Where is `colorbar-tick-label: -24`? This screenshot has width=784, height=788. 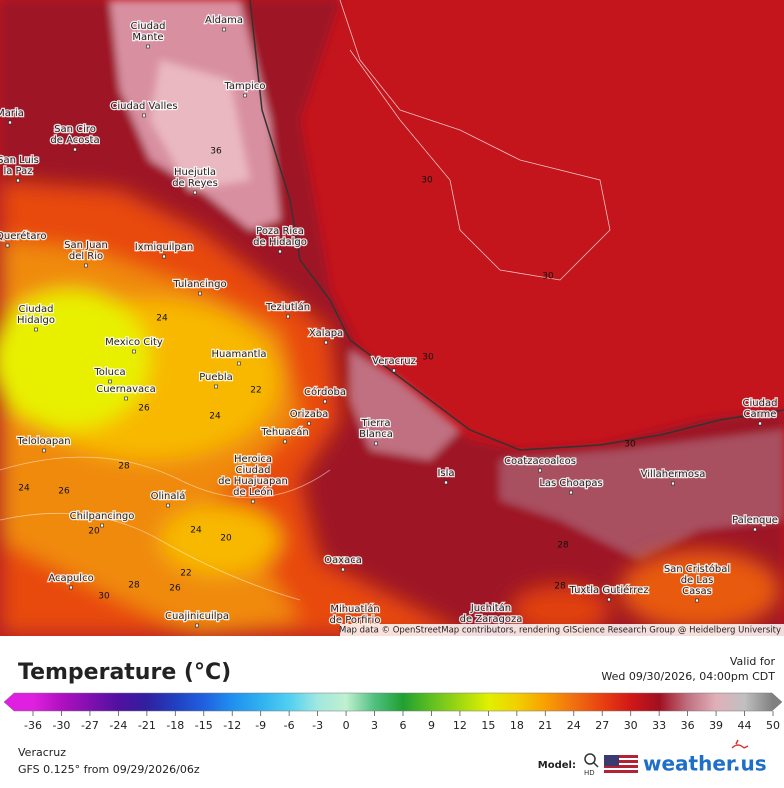
colorbar-tick-label: -24 is located at coordinates (118, 725).